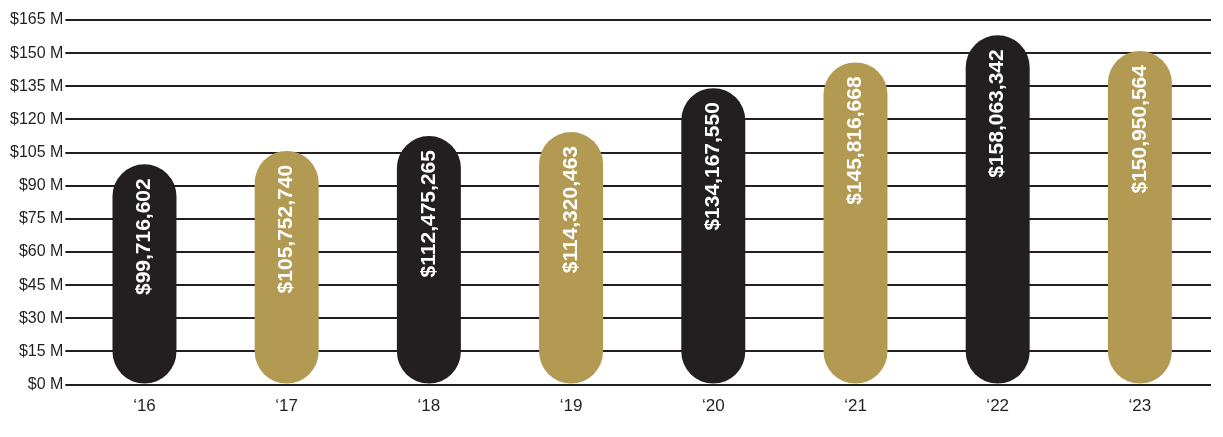  Describe the element at coordinates (144, 406) in the screenshot. I see `x-tick-label: ‘16` at that location.